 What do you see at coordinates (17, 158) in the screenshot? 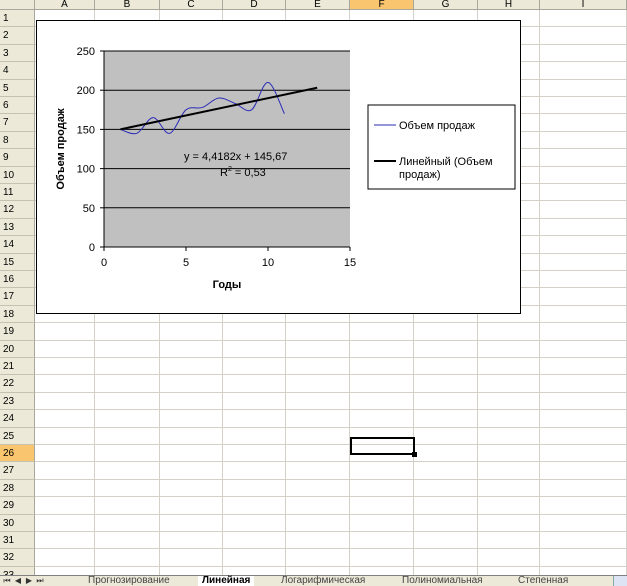
I see `row-header: 9` at bounding box center [17, 158].